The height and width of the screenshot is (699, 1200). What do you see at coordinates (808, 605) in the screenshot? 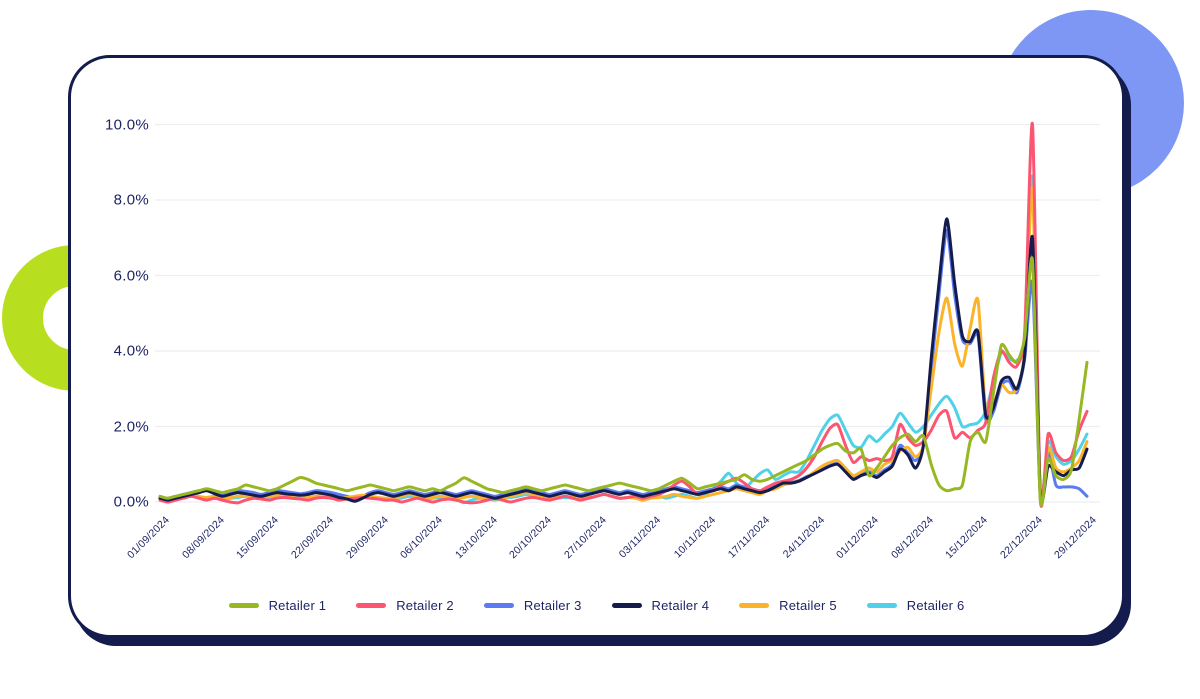
I see `legend-label: Retailer 5` at bounding box center [808, 605].